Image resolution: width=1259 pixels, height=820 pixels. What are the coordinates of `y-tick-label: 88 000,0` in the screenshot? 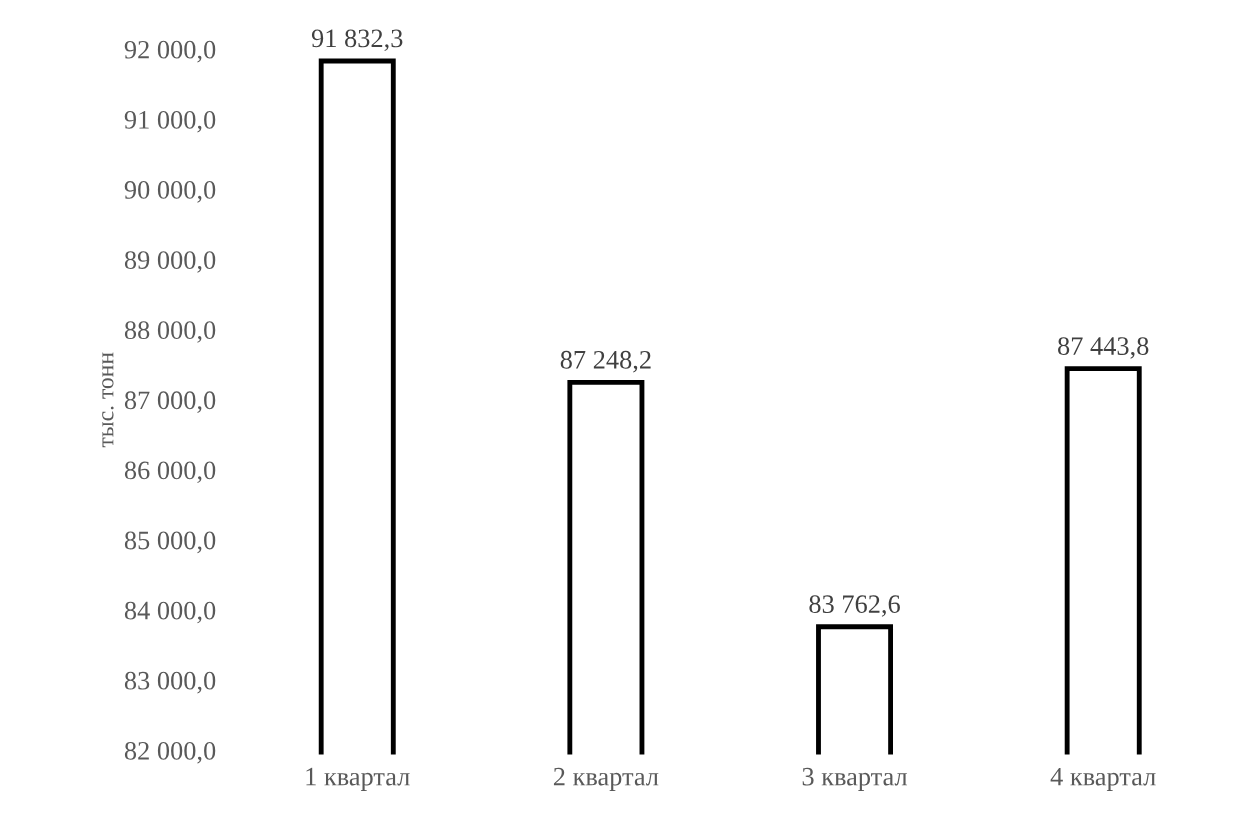 It's located at (170, 332).